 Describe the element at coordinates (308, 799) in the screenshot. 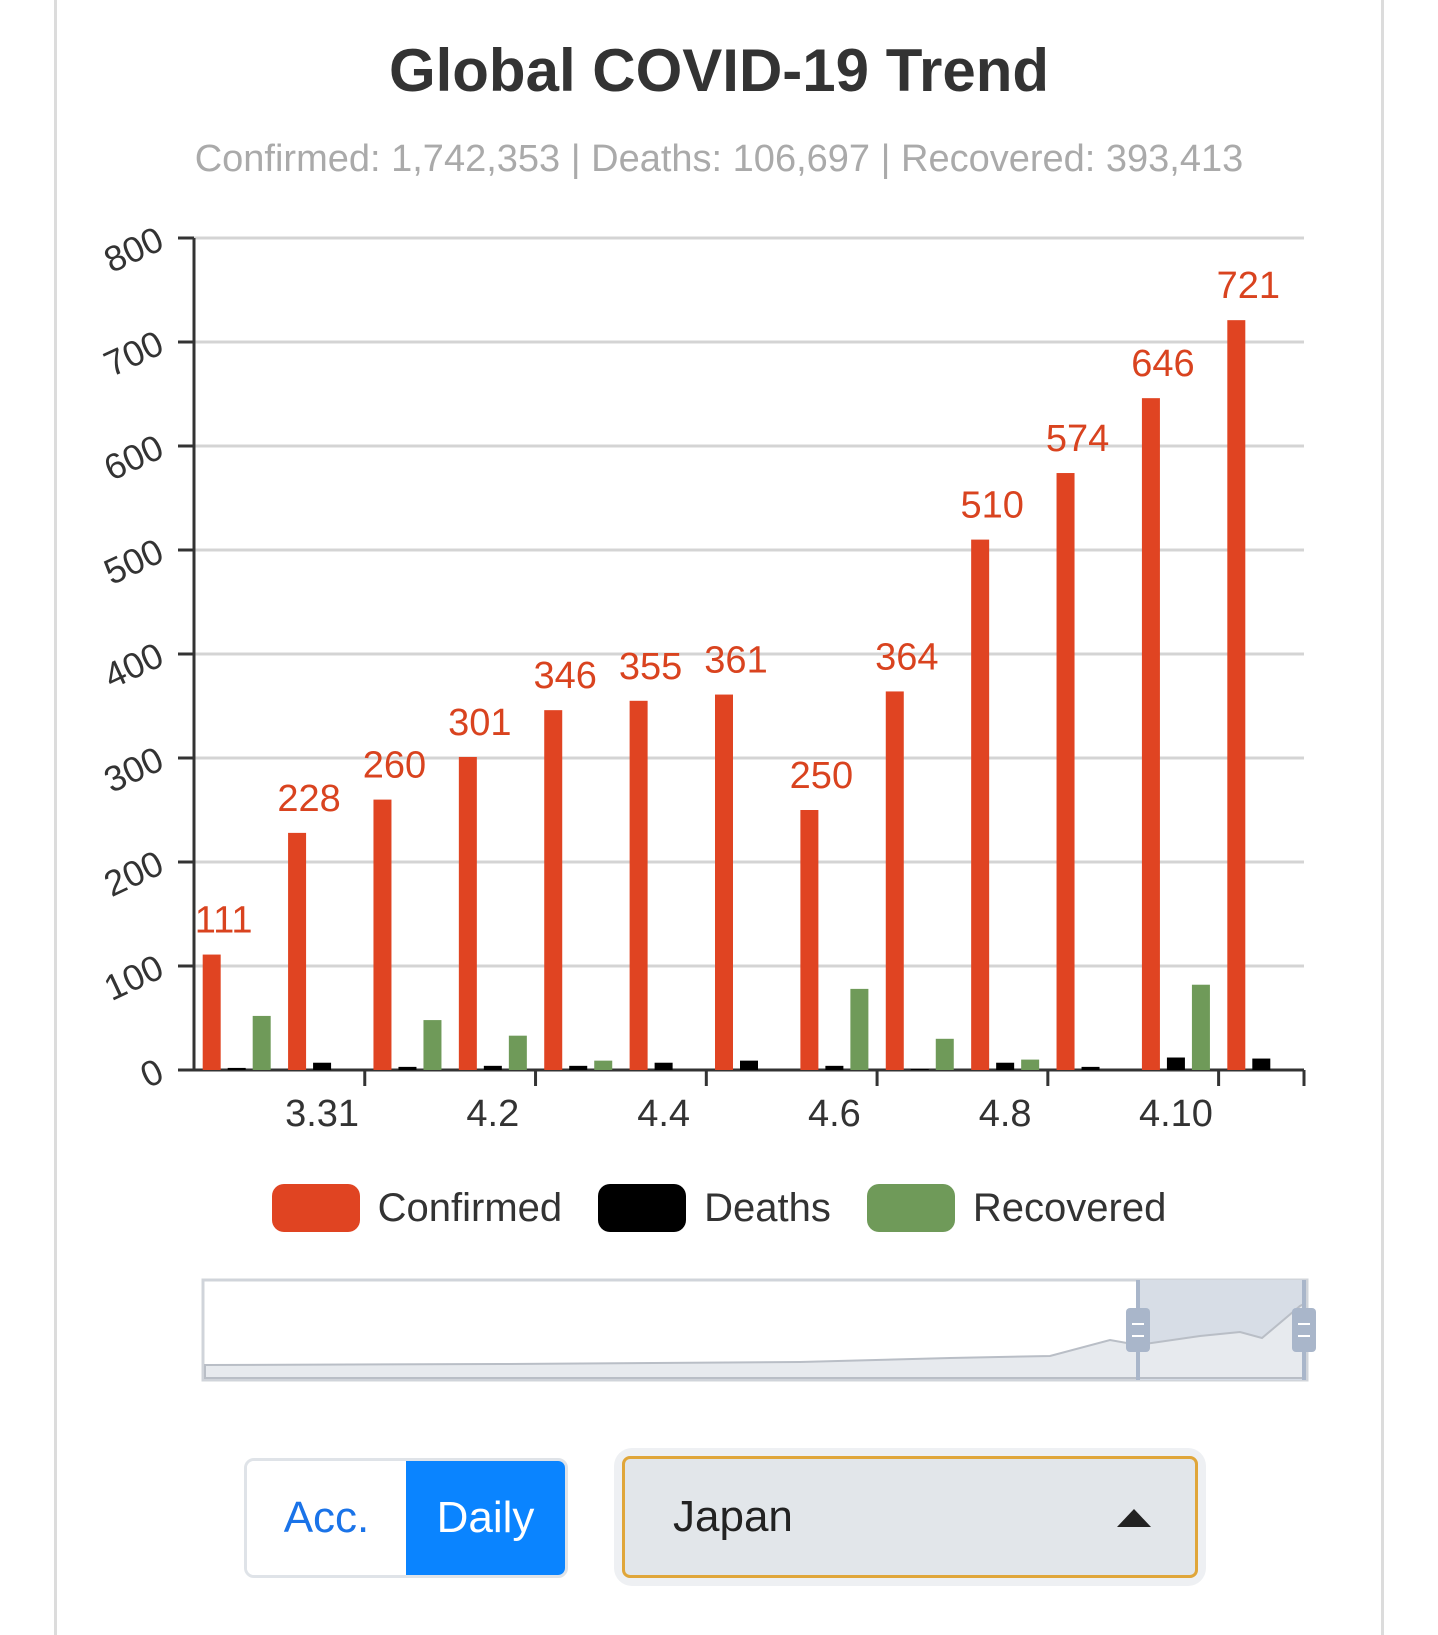

I see `data-label-confirmed: 228` at that location.